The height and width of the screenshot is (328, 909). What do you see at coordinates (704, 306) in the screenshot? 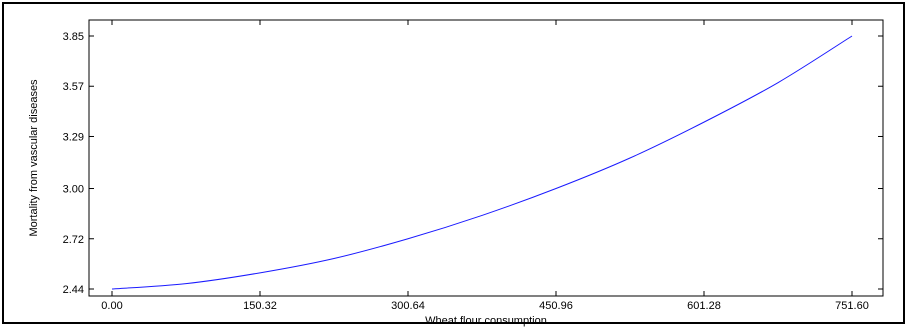
I see `x-tick-label: 601.28` at bounding box center [704, 306].